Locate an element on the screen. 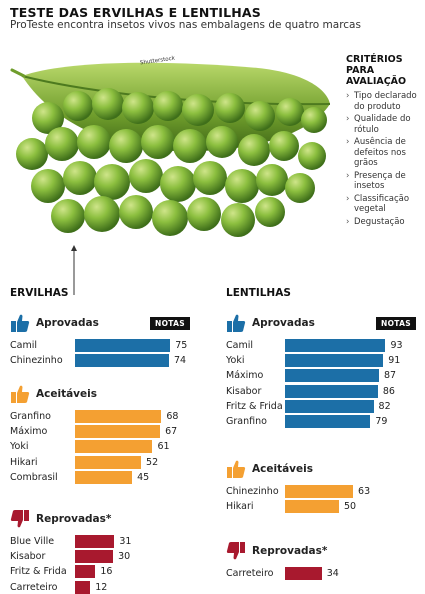  bar-label: Máximo is located at coordinates (29, 432).